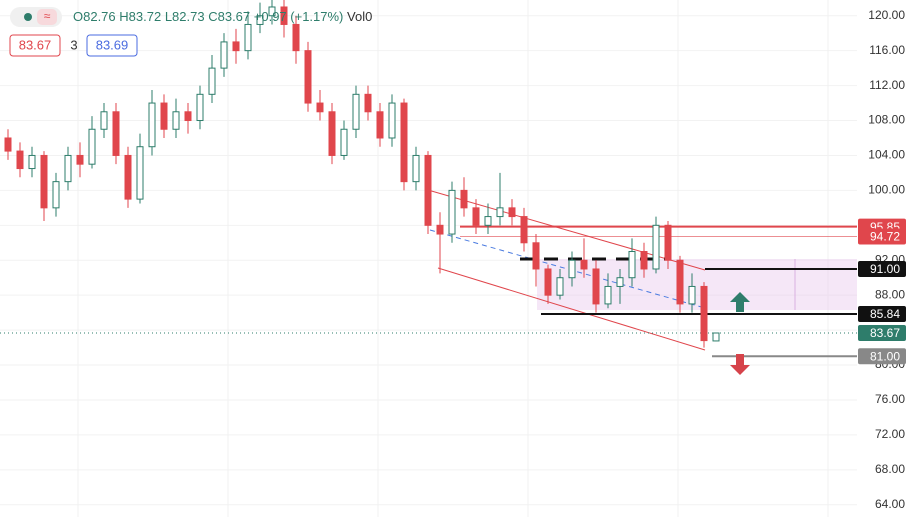 Image resolution: width=913 pixels, height=517 pixels. I want to click on y-tick-label: 104.00, so click(886, 155).